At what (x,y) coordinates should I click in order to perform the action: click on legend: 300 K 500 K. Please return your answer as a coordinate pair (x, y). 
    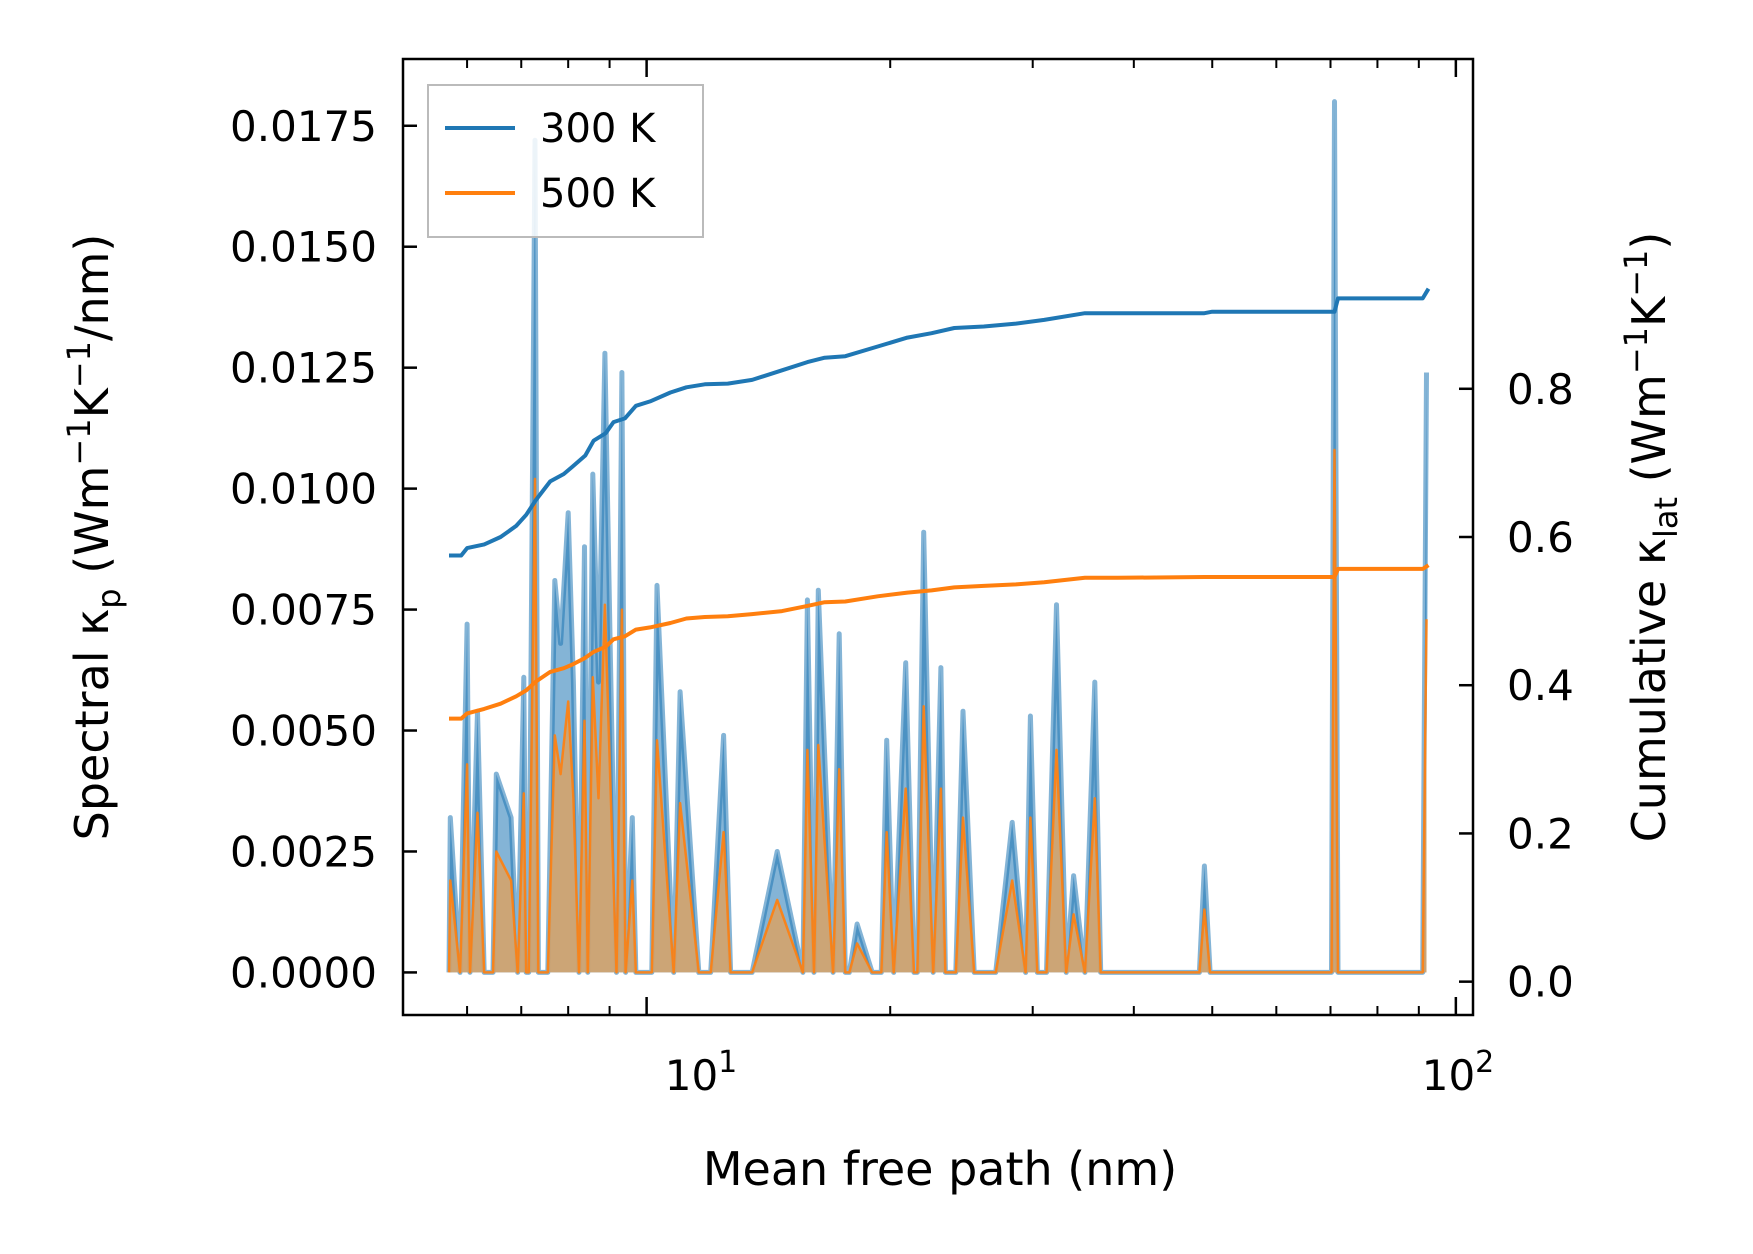
    Looking at the image, I should click on (565, 161).